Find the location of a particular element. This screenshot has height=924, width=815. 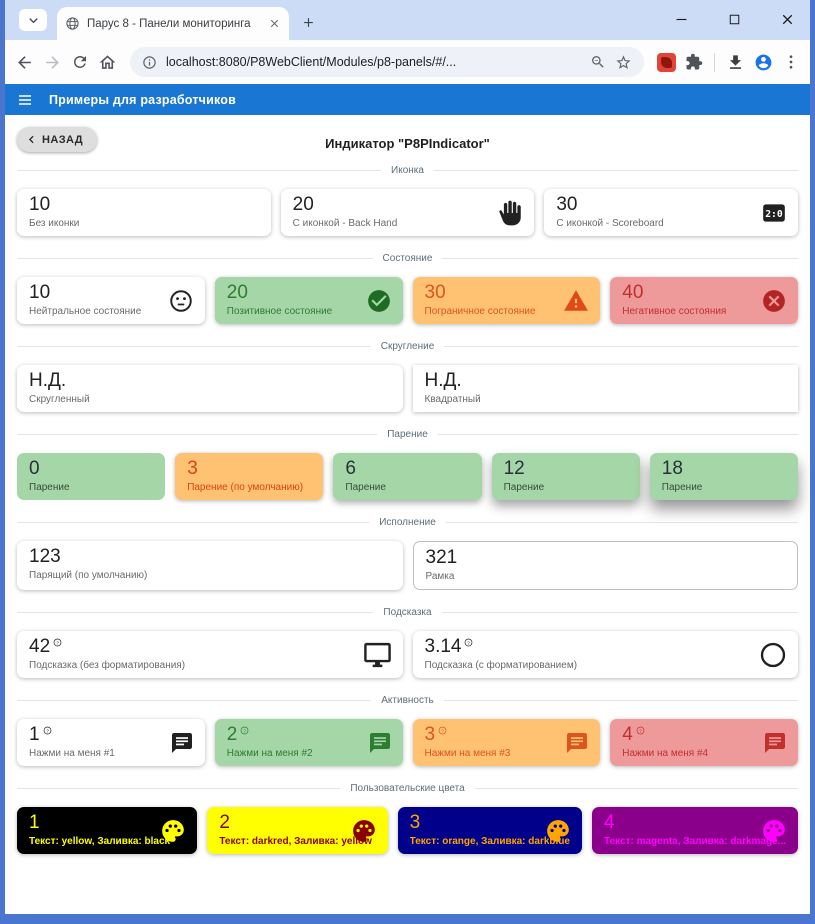

indicator-caption: Текст: darkred, Заливка: yellow is located at coordinates (295, 841).